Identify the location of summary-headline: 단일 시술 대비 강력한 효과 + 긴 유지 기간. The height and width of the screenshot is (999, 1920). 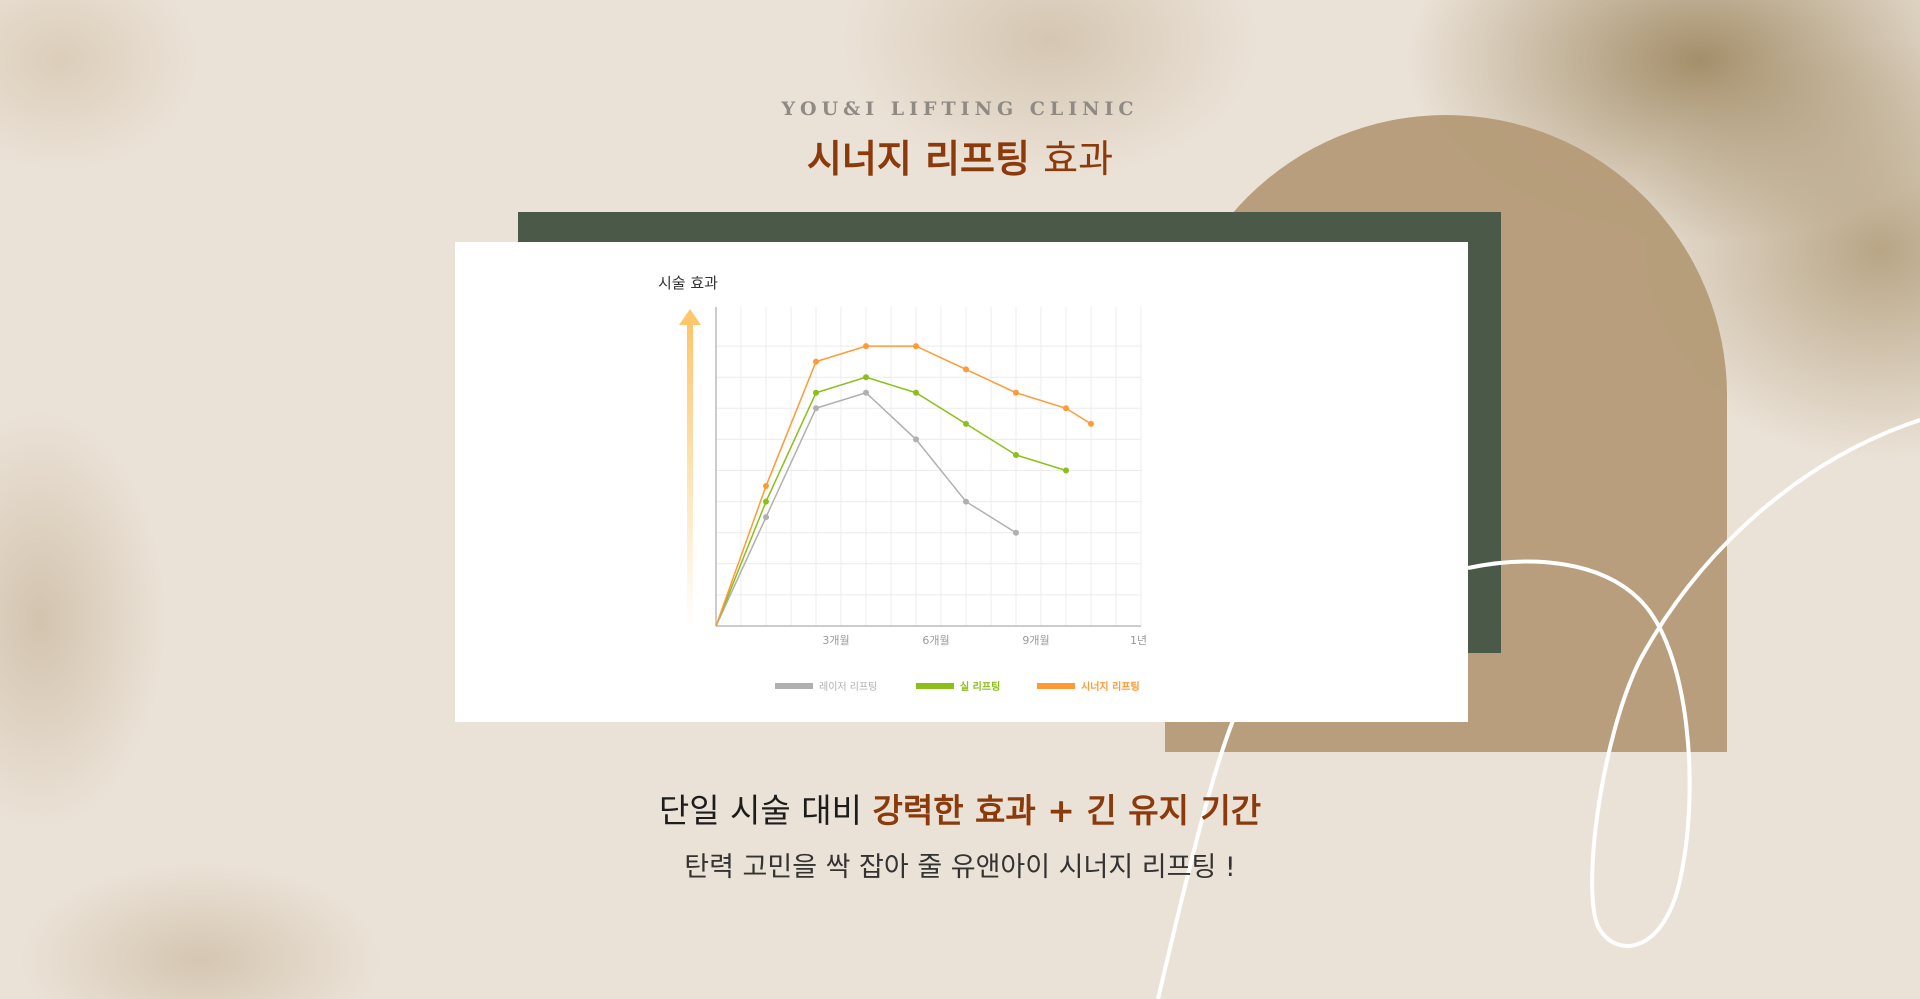
(960, 808).